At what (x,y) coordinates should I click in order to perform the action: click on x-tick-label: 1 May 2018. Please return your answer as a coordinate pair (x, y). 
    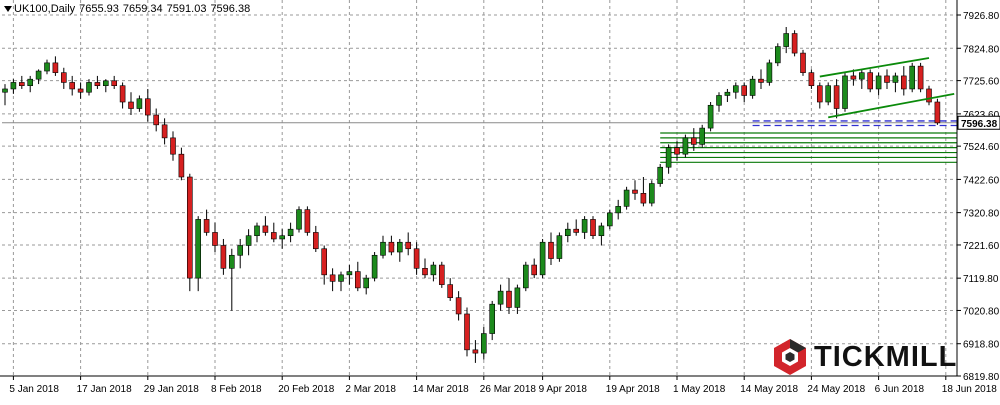
    Looking at the image, I should click on (699, 389).